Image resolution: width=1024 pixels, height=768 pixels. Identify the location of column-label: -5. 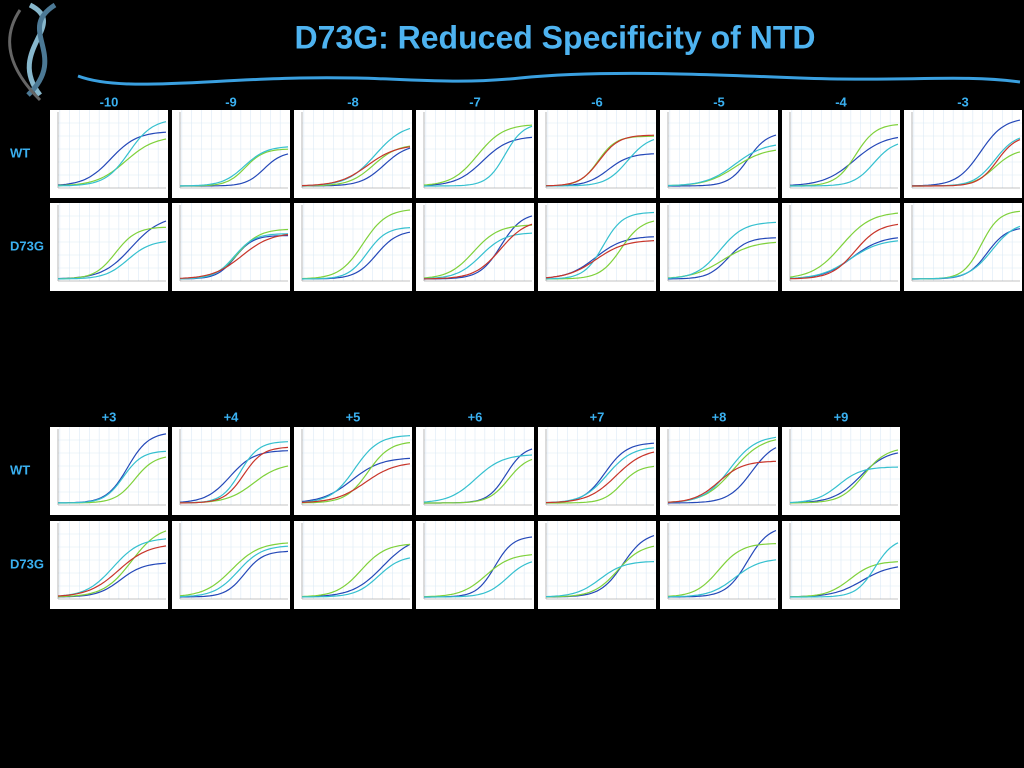
(719, 101).